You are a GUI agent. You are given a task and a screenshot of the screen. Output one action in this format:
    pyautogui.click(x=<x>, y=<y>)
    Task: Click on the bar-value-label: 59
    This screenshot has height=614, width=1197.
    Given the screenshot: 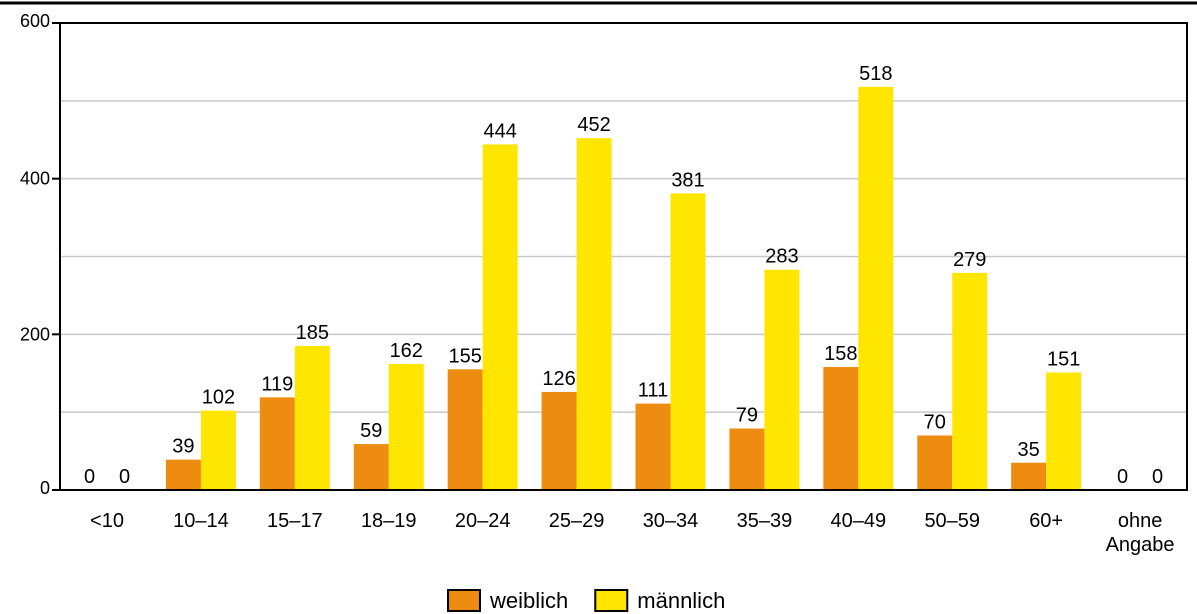 What is the action you would take?
    pyautogui.click(x=371, y=431)
    